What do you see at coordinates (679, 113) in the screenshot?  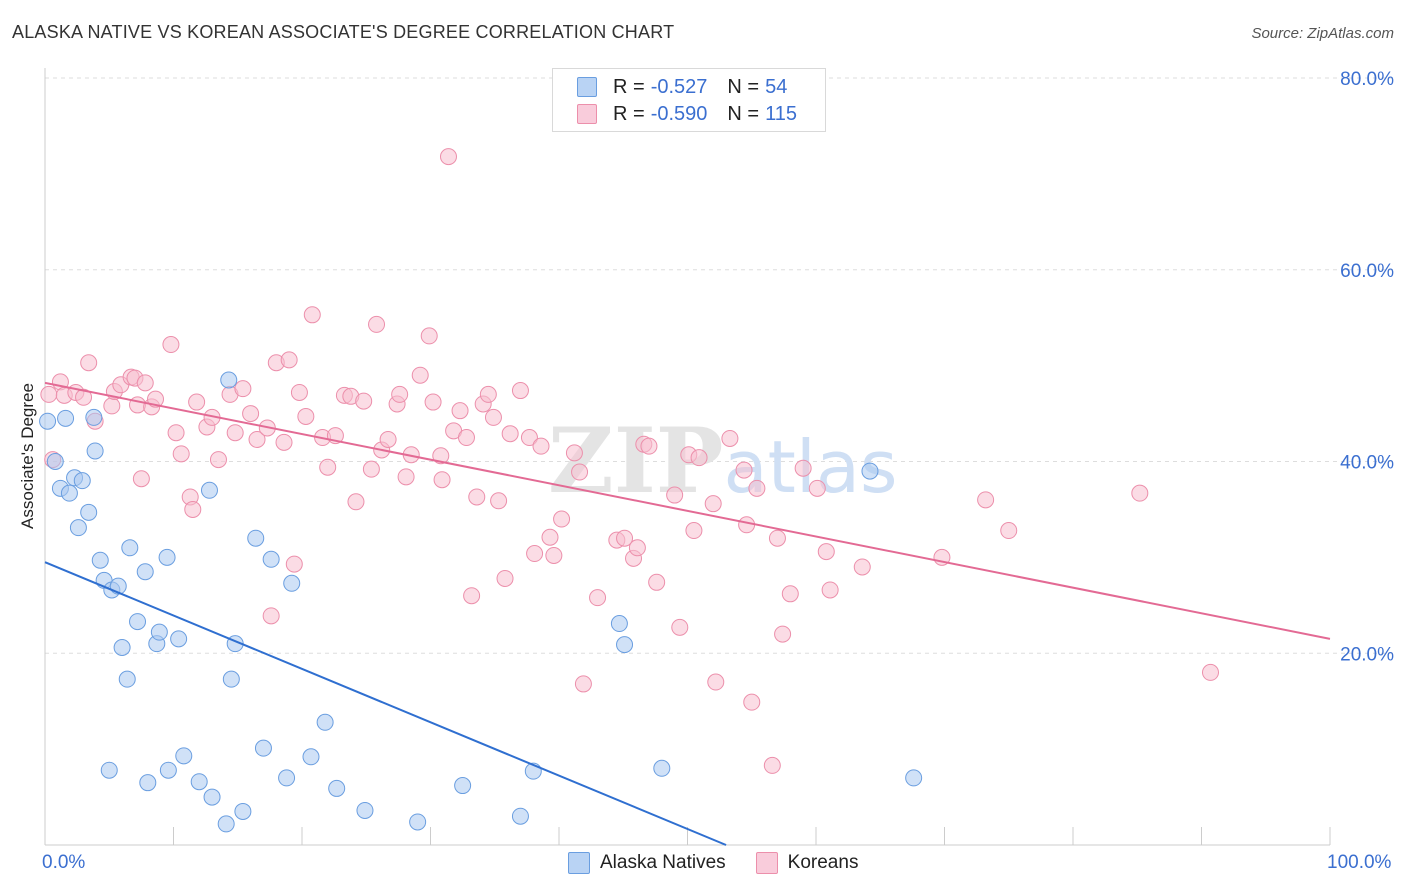 I see `r-value: -0.590` at bounding box center [679, 113].